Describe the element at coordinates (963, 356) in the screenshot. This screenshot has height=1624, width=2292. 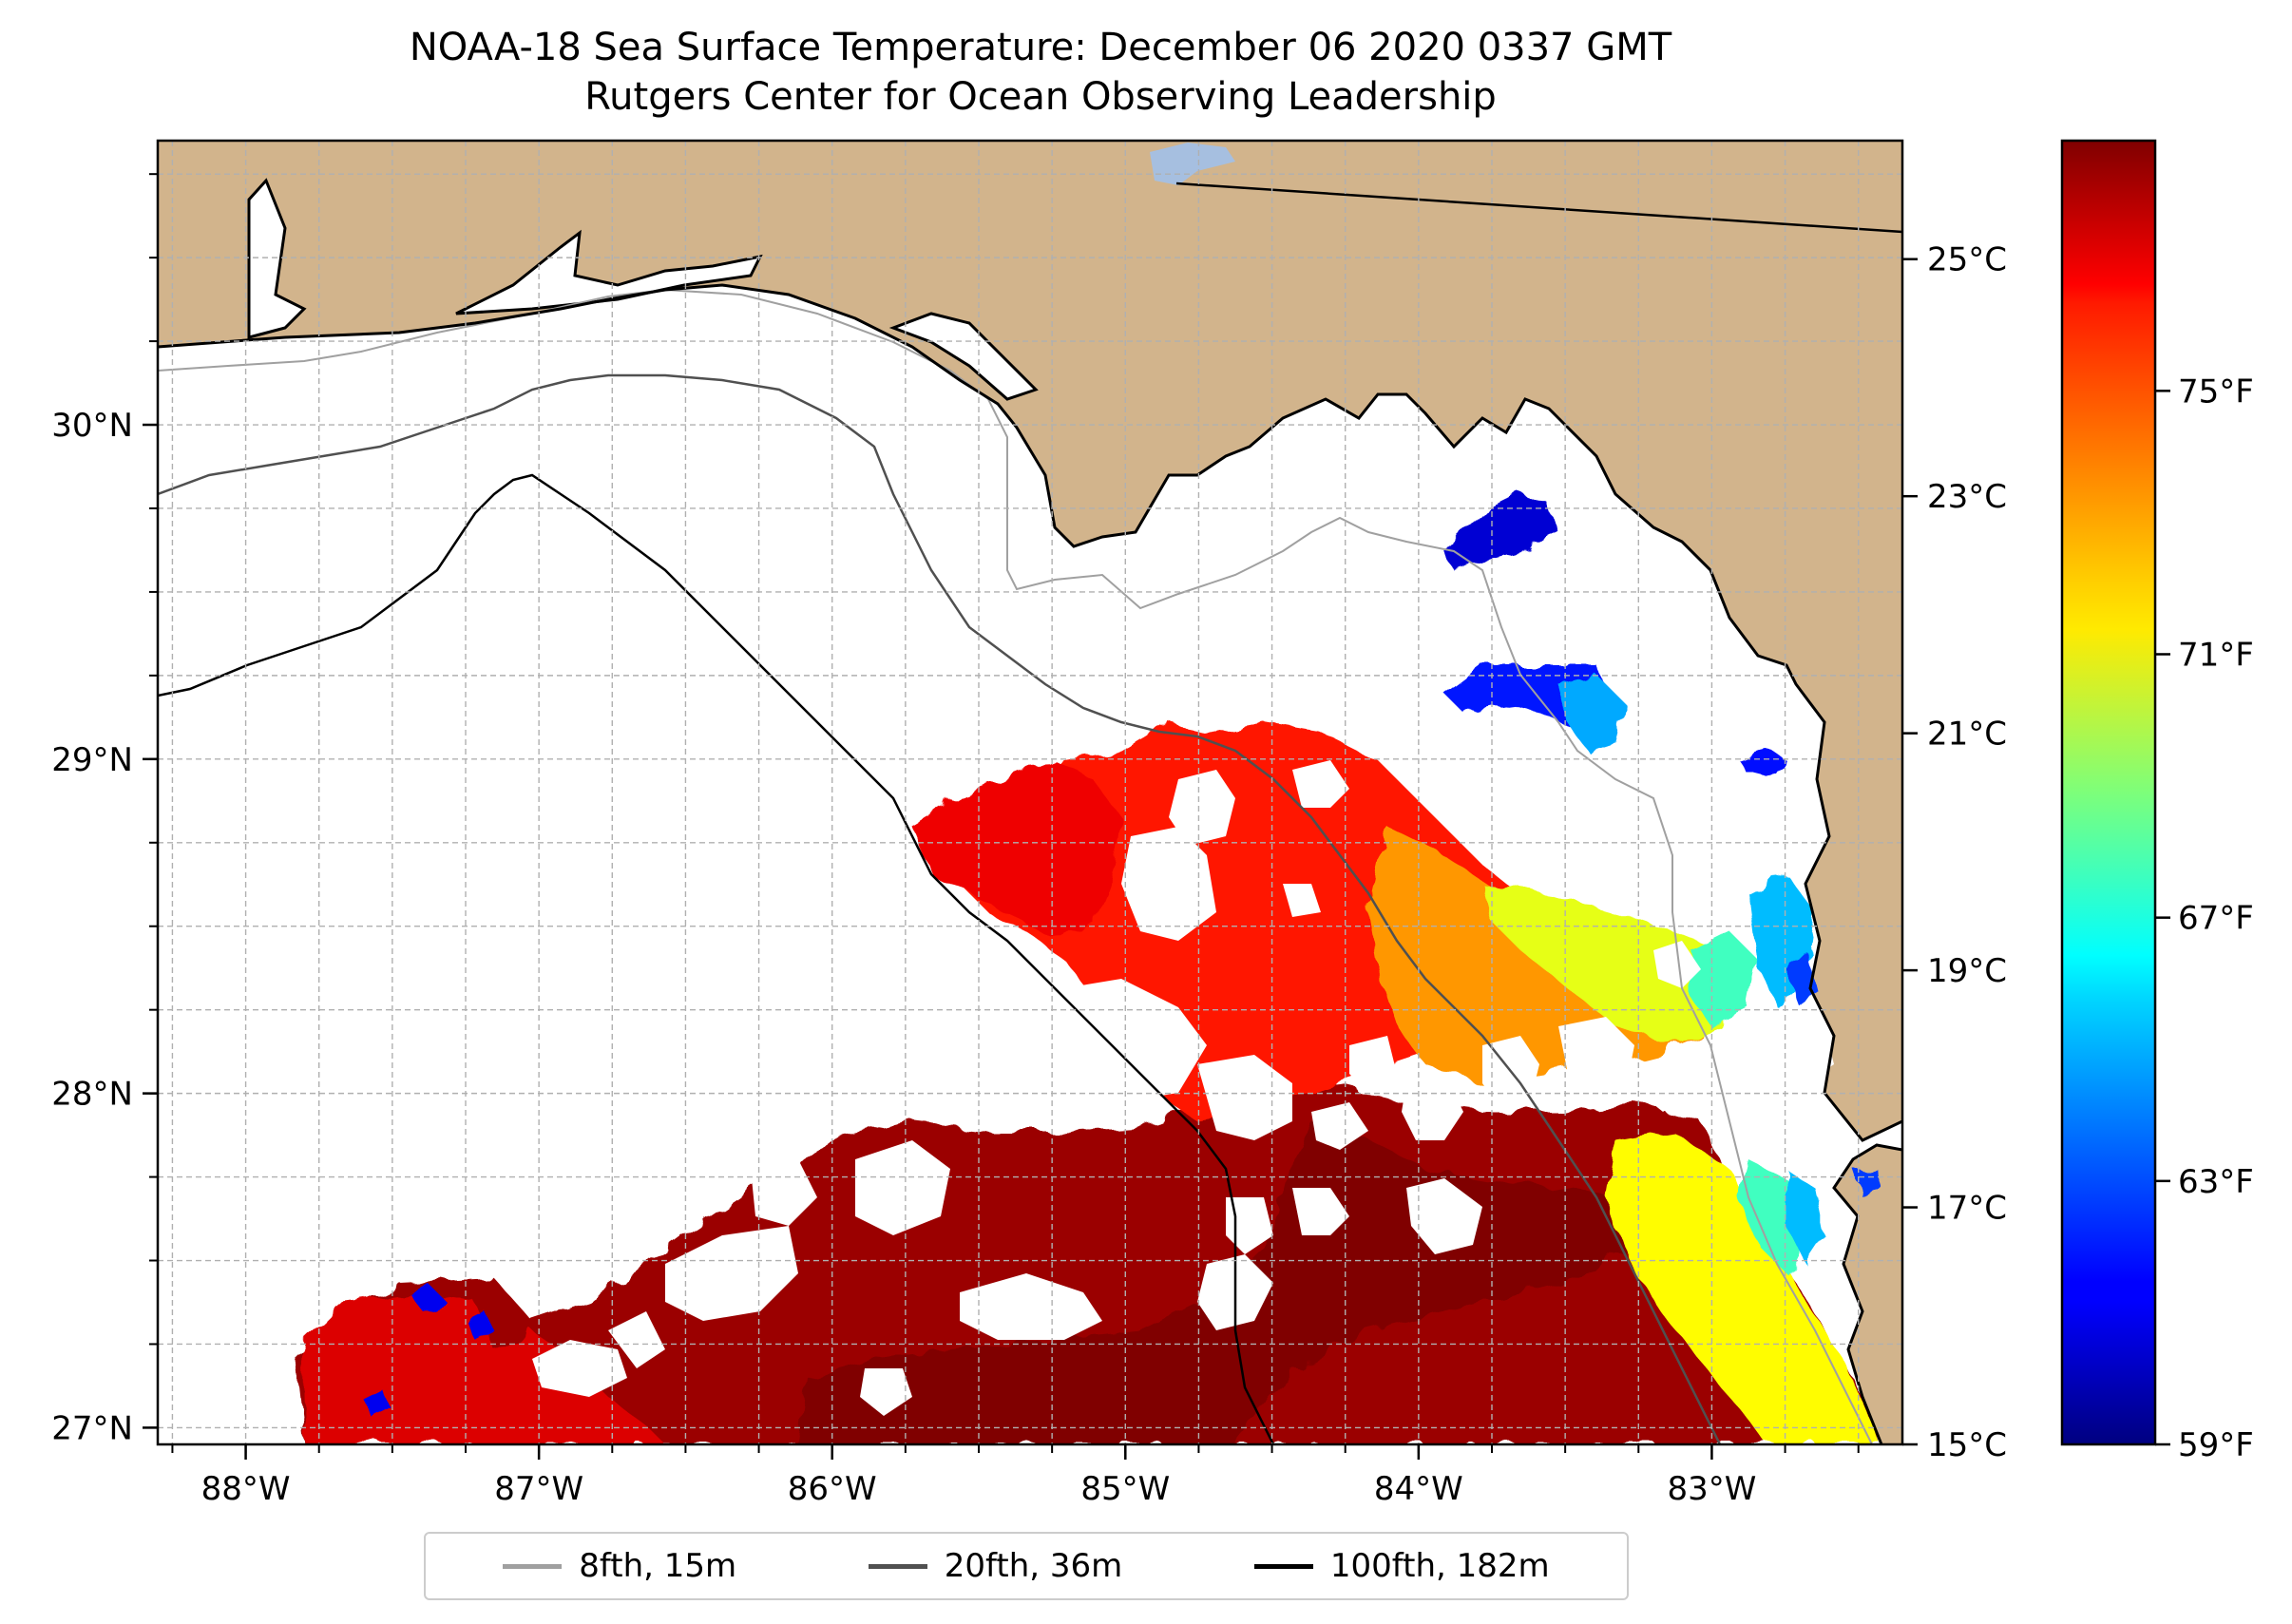
I see `bay-st-andrews` at that location.